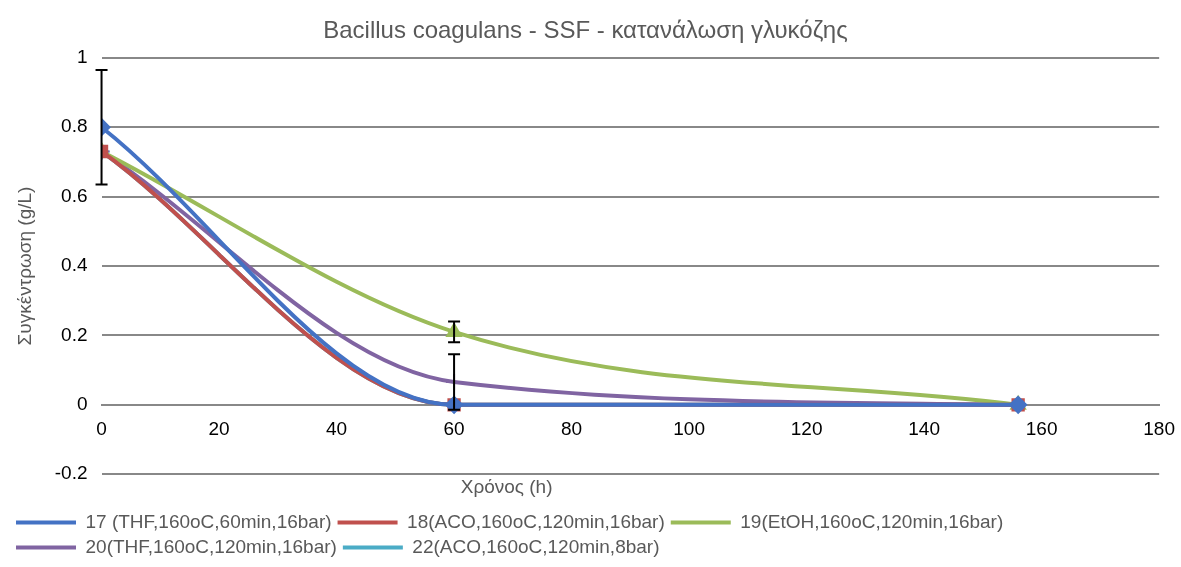  I want to click on y-tick-label: 1, so click(82, 57).